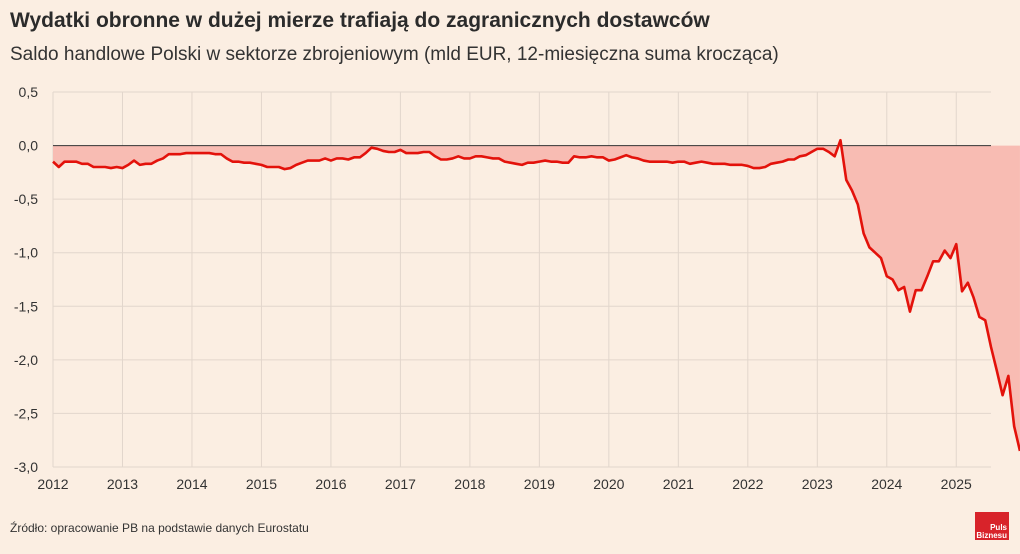 This screenshot has height=554, width=1020. What do you see at coordinates (817, 484) in the screenshot?
I see `x-tick-label: 2023` at bounding box center [817, 484].